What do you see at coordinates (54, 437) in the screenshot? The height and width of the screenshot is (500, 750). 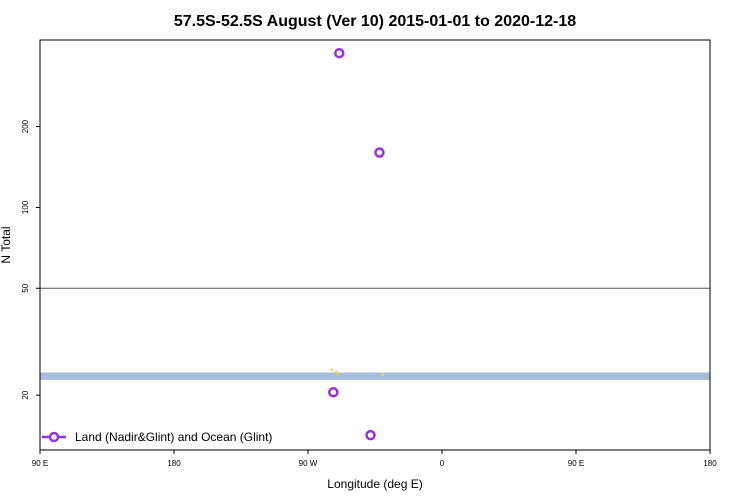 I see `legend-marker` at bounding box center [54, 437].